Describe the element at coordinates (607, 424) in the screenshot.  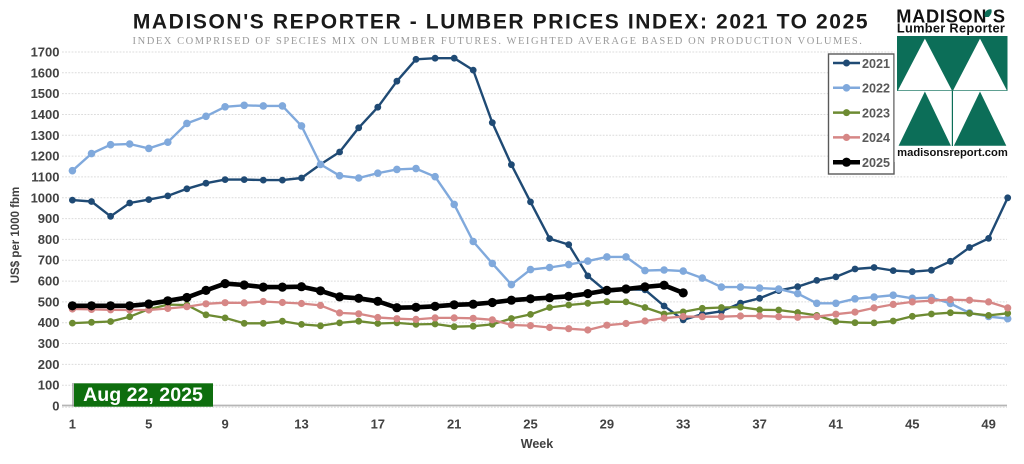
I see `svg-text: 29` at that location.